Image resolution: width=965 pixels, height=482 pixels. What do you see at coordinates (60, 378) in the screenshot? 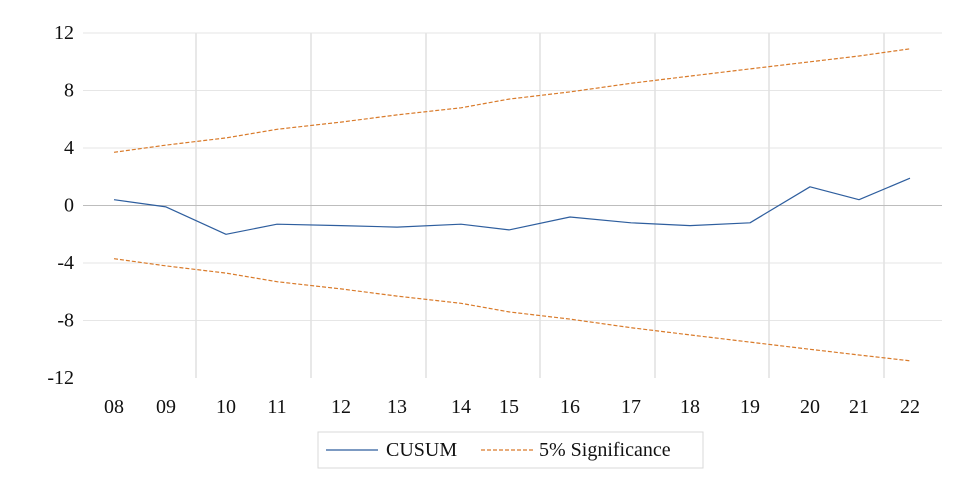
I see `y-tick-label: -12` at bounding box center [60, 378].